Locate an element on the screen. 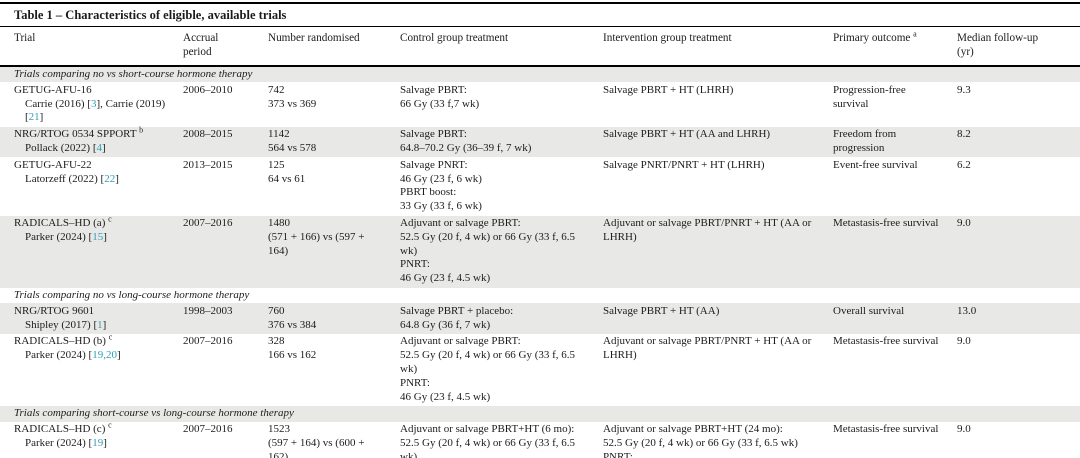  column-header: Control group treatment is located at coordinates (501, 47).